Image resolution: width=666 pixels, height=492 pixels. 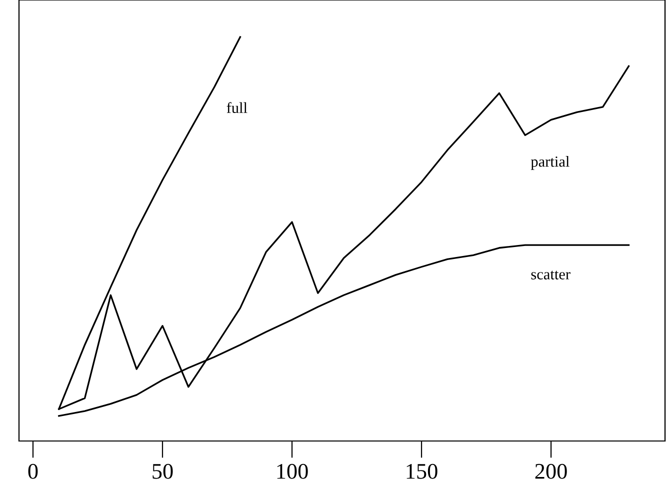 I want to click on series-label: scatter, so click(x=550, y=275).